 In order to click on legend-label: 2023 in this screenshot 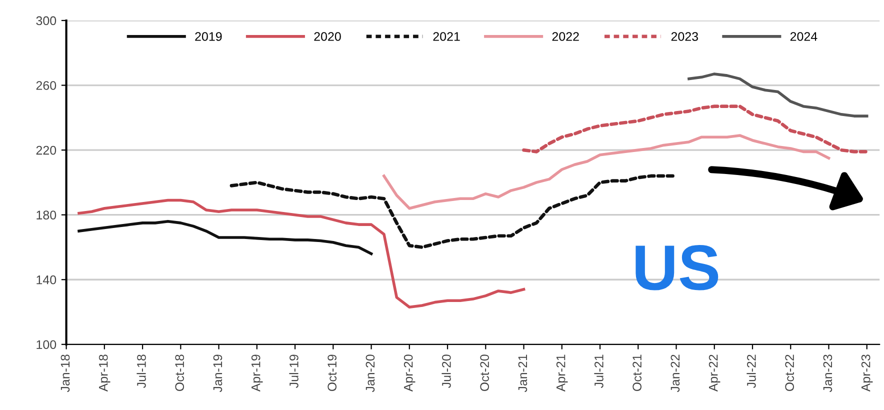, I will do `click(684, 36)`.